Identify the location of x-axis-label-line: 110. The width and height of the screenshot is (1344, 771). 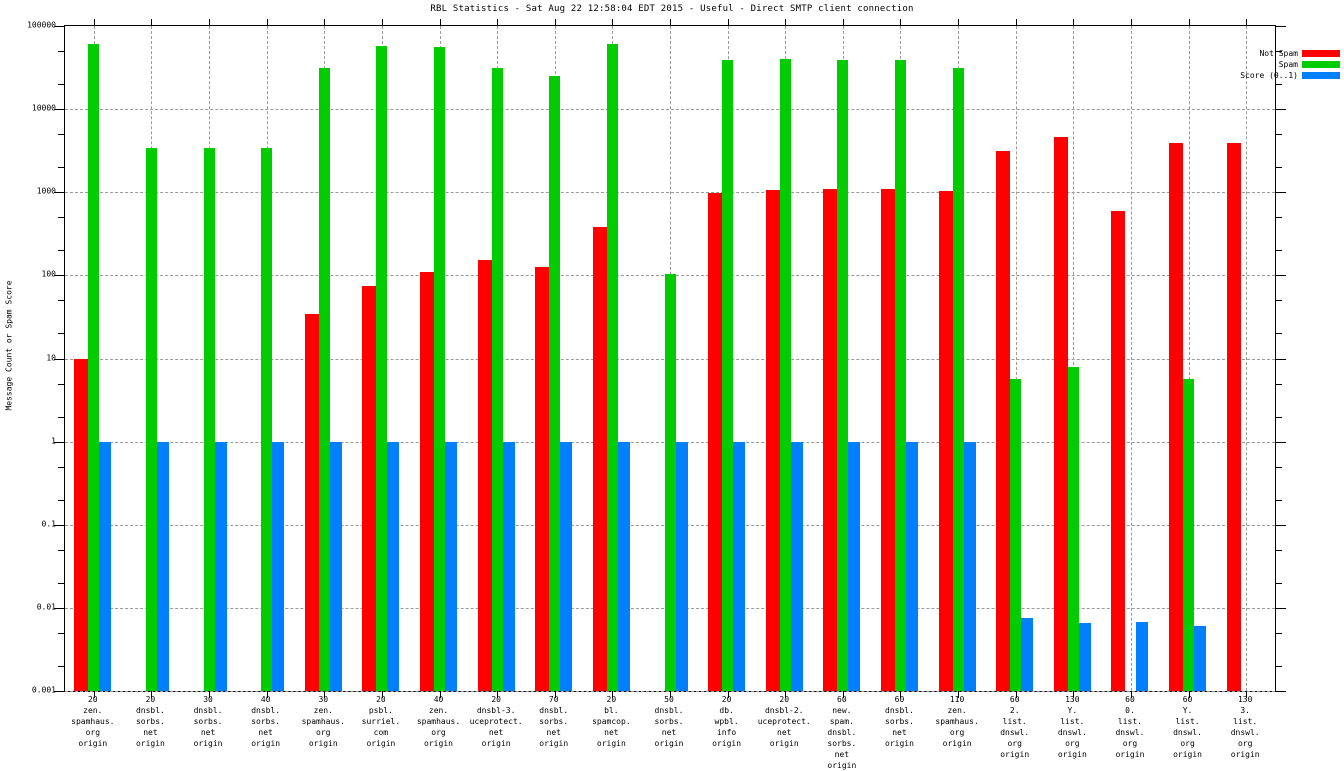
(957, 699).